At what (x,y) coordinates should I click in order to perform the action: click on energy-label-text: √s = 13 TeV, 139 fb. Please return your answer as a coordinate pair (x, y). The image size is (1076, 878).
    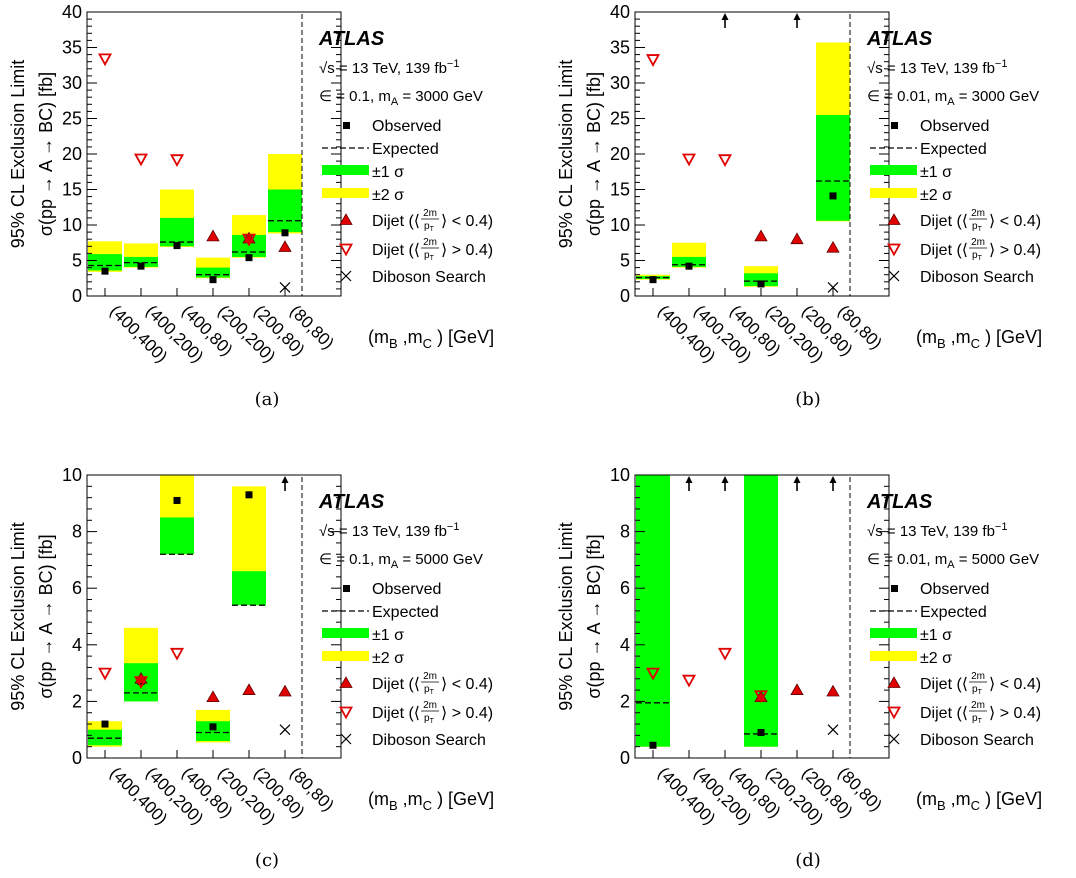
    Looking at the image, I should click on (931, 68).